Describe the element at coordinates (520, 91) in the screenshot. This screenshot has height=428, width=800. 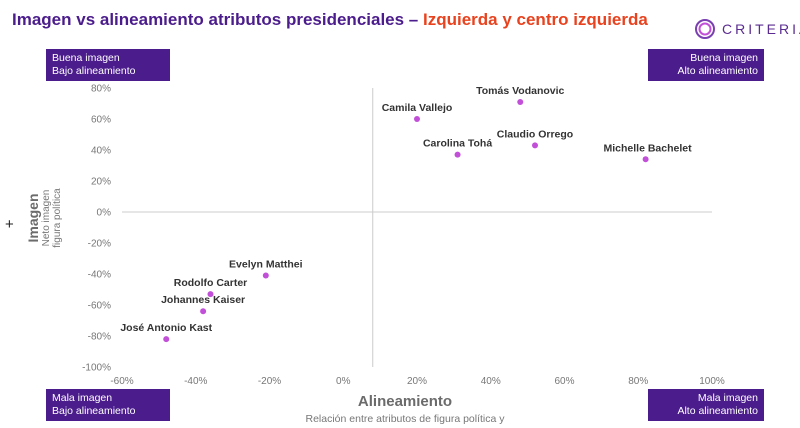
I see `point-label: Tomás Vodanovic` at that location.